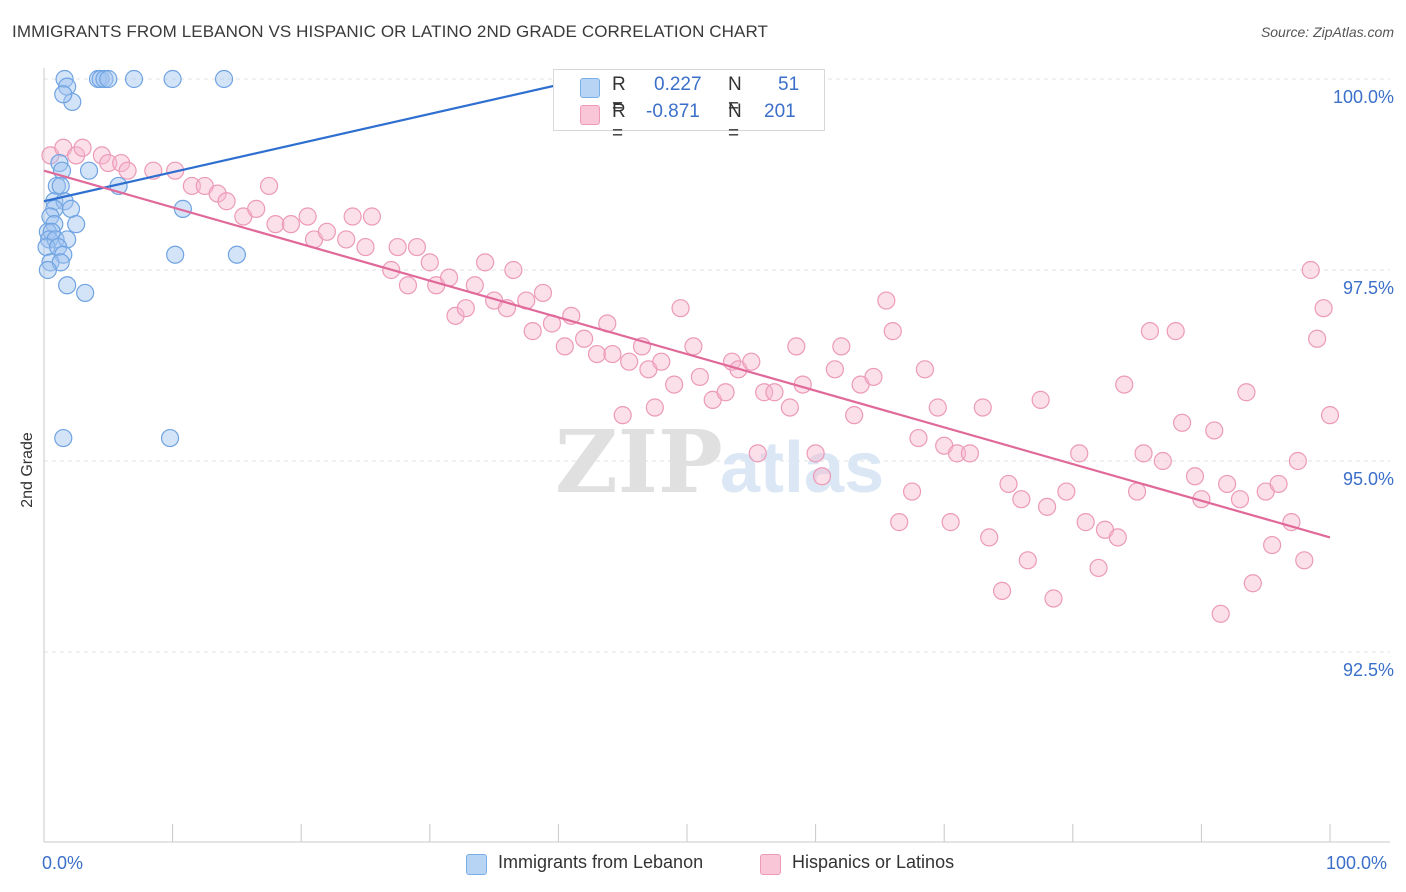 Image resolution: width=1406 pixels, height=892 pixels. I want to click on legend-swatch-hispanics, so click(770, 864).